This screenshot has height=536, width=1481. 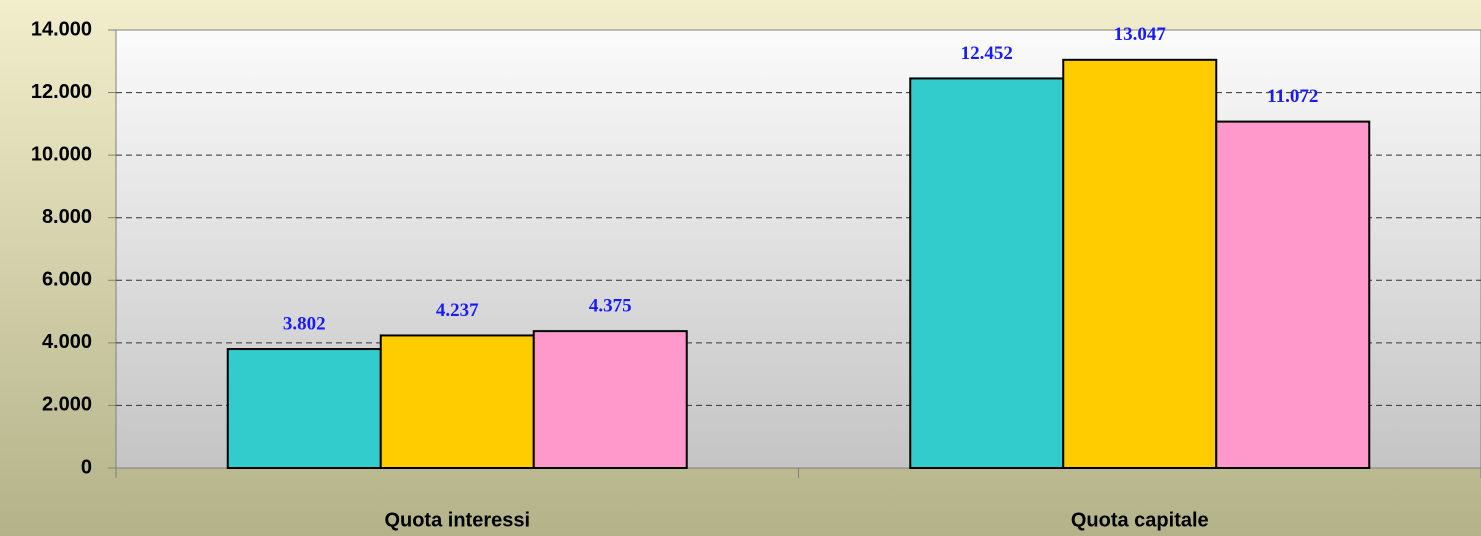 What do you see at coordinates (61, 29) in the screenshot?
I see `y-tick-label: 14.000` at bounding box center [61, 29].